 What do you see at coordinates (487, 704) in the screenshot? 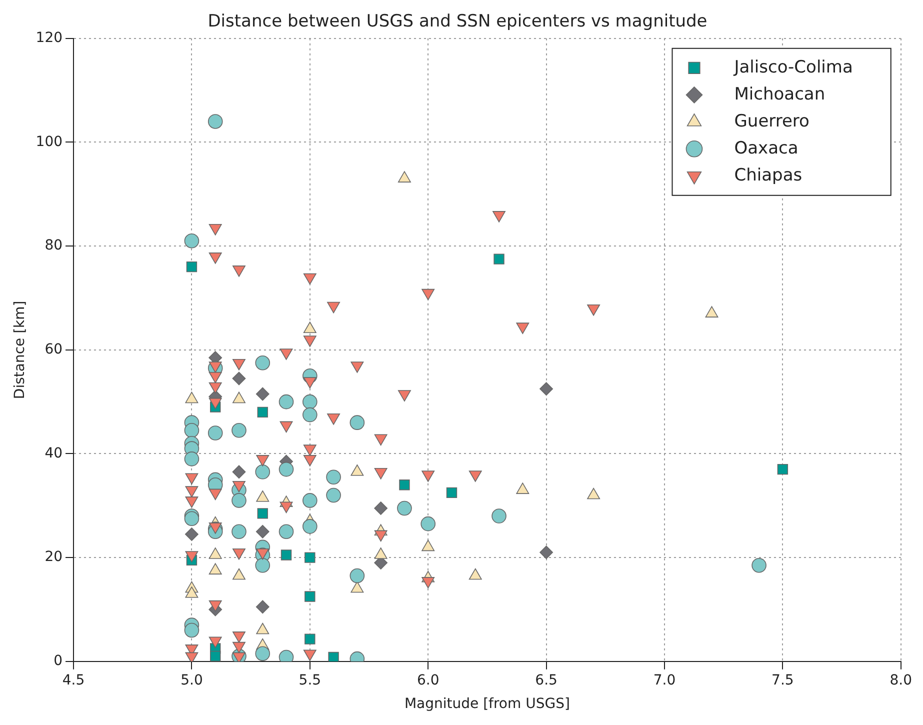
I see `x-axis-title: Magnitude [from USGS]` at bounding box center [487, 704].